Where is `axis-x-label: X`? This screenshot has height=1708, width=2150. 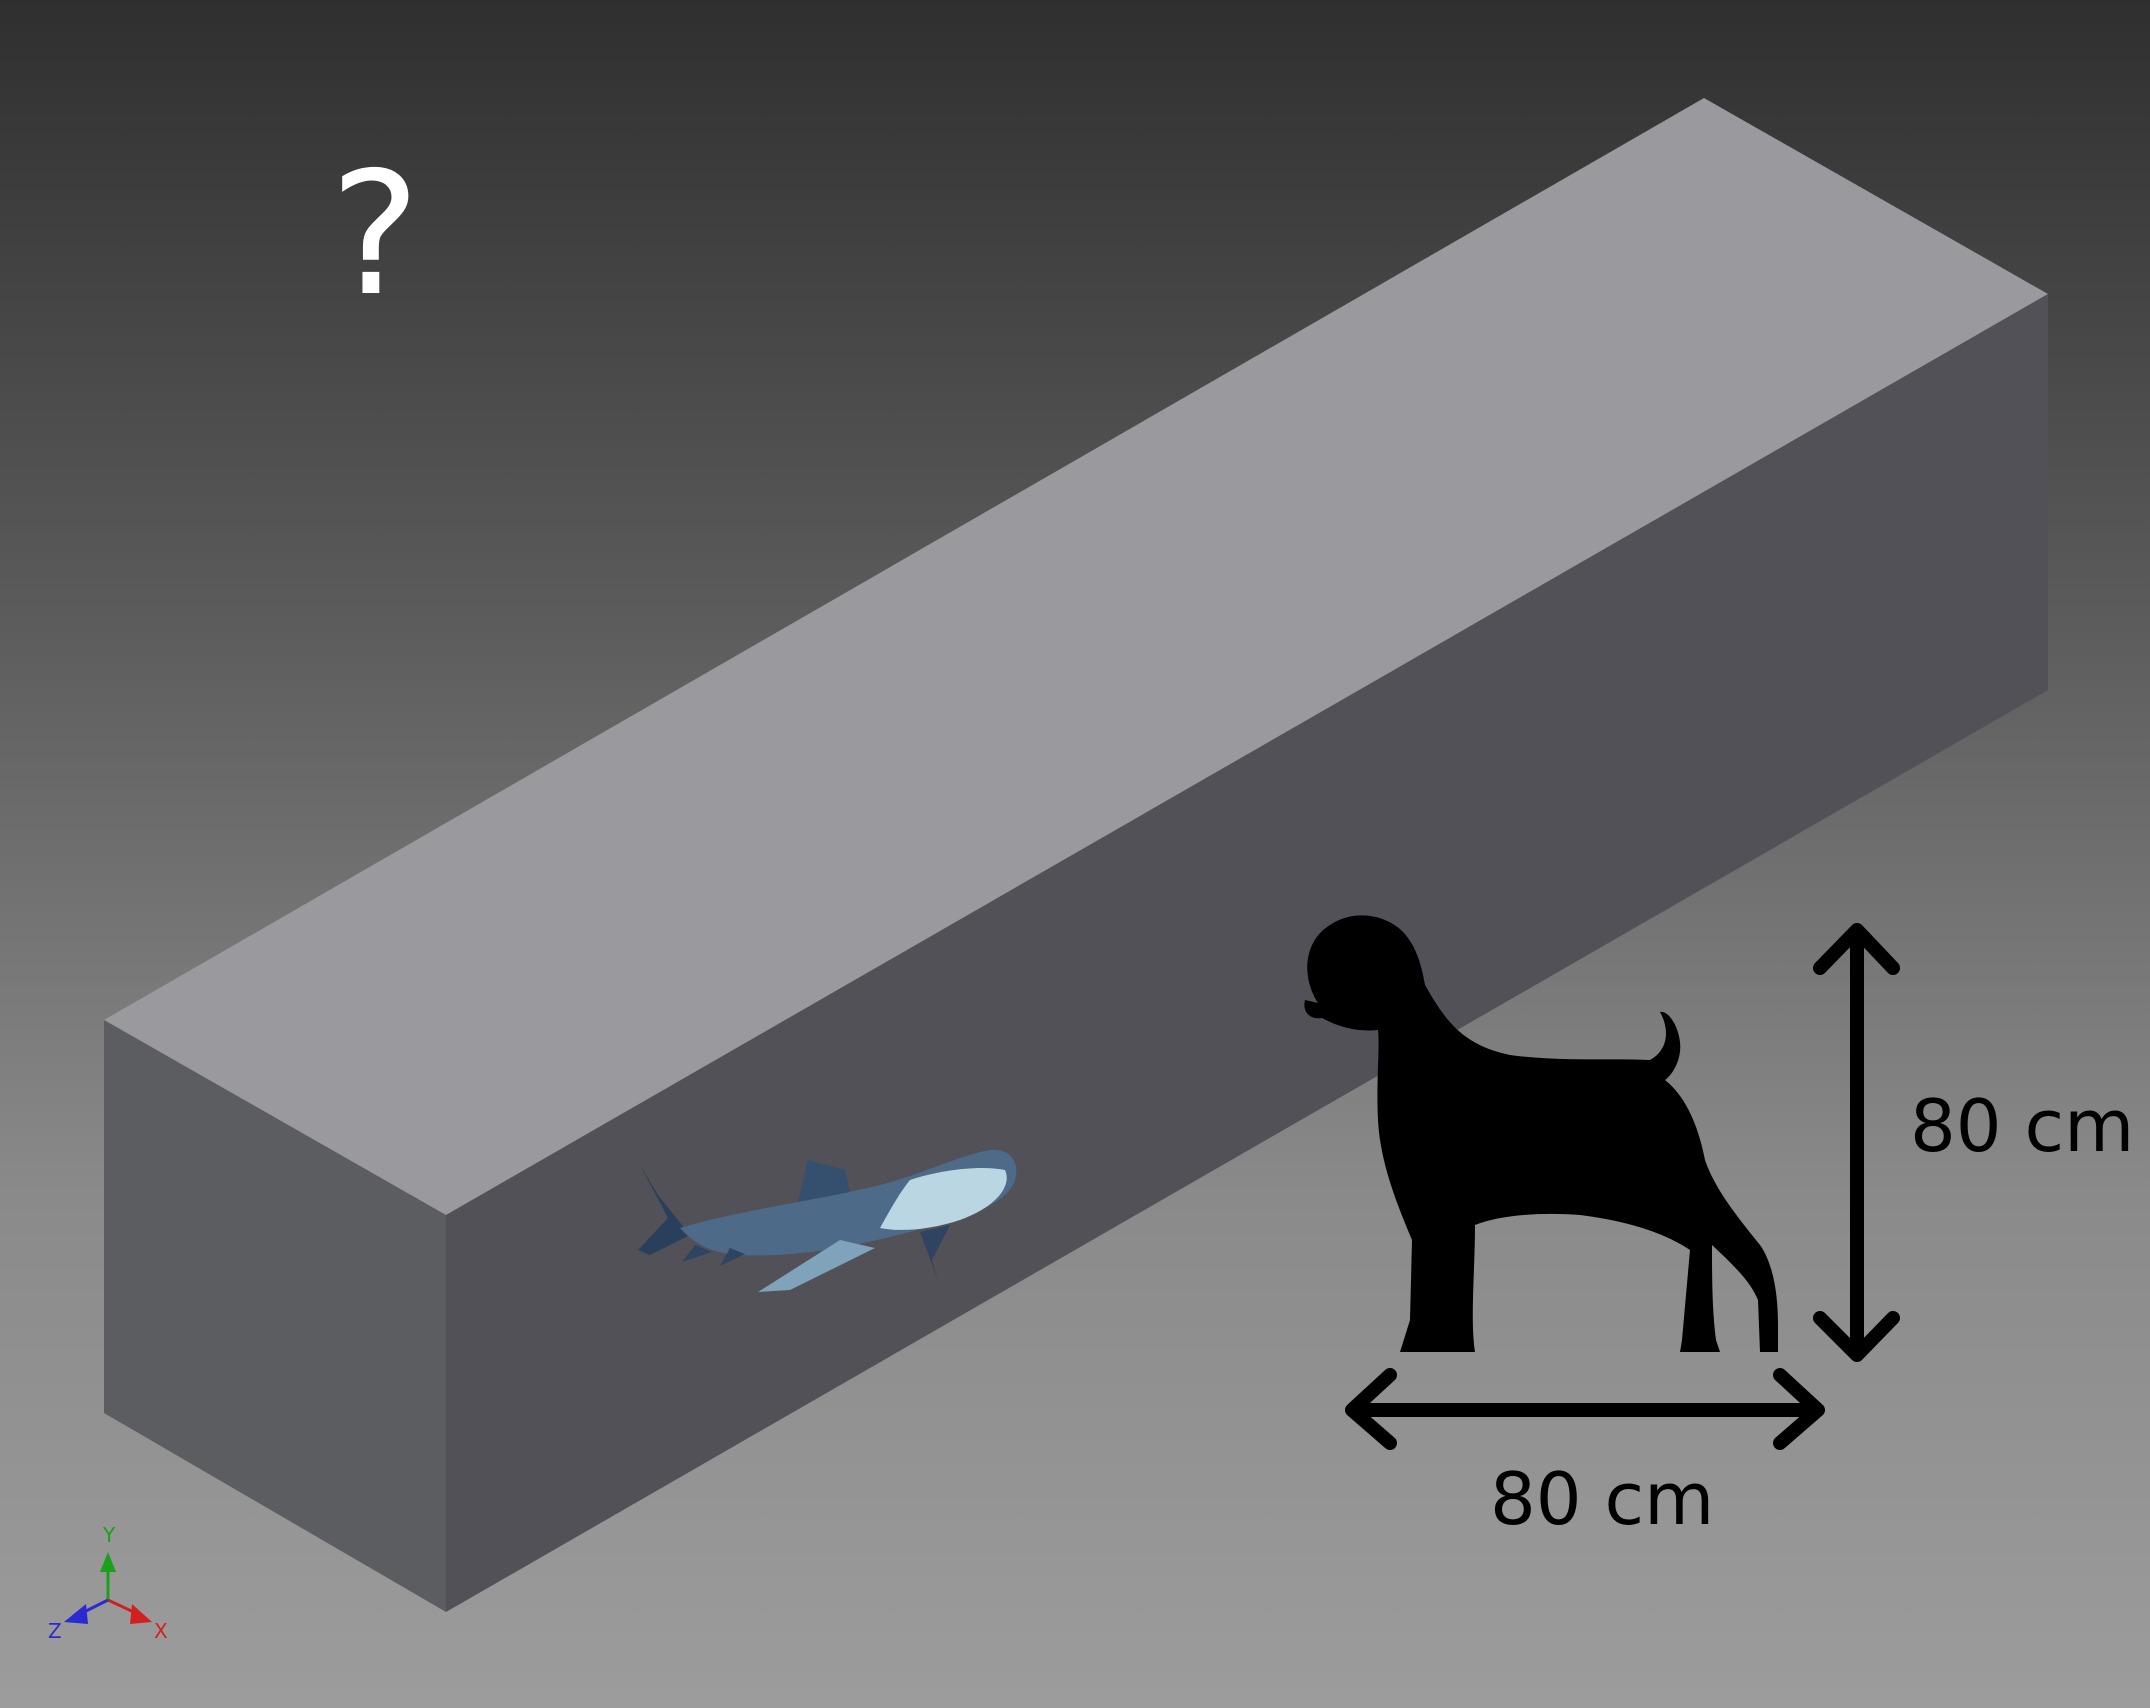 axis-x-label: X is located at coordinates (161, 1631).